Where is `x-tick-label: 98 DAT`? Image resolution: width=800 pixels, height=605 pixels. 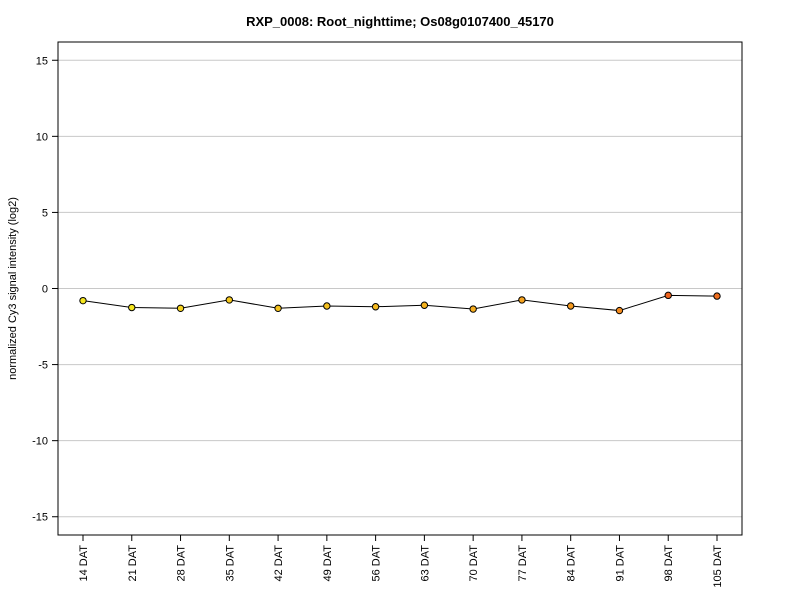
x-tick-label: 98 DAT is located at coordinates (669, 563).